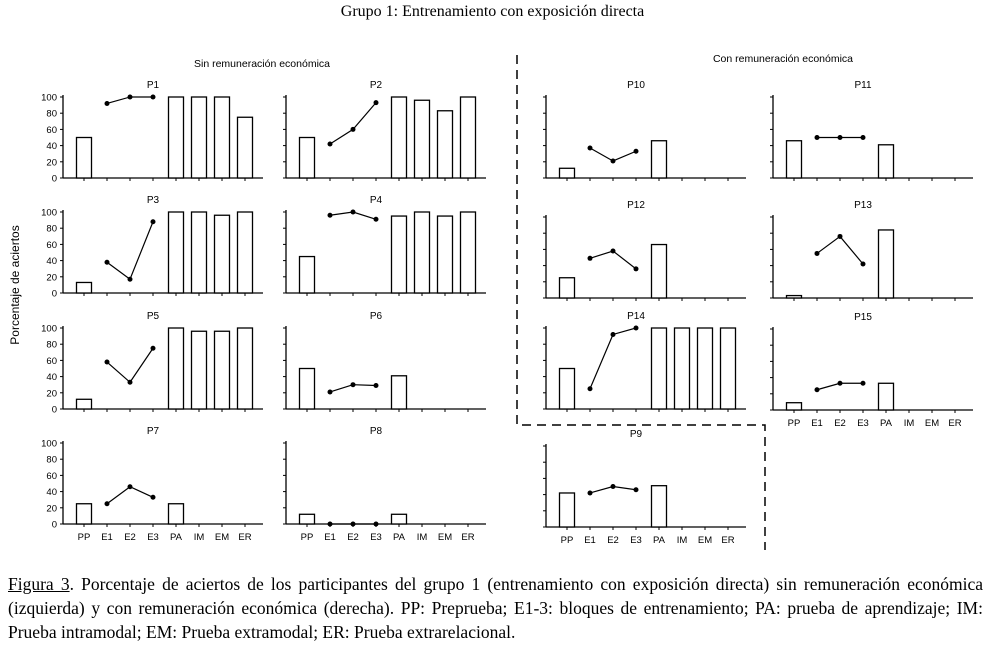 The image size is (985, 656). What do you see at coordinates (863, 317) in the screenshot?
I see `panel-title: P15` at bounding box center [863, 317].